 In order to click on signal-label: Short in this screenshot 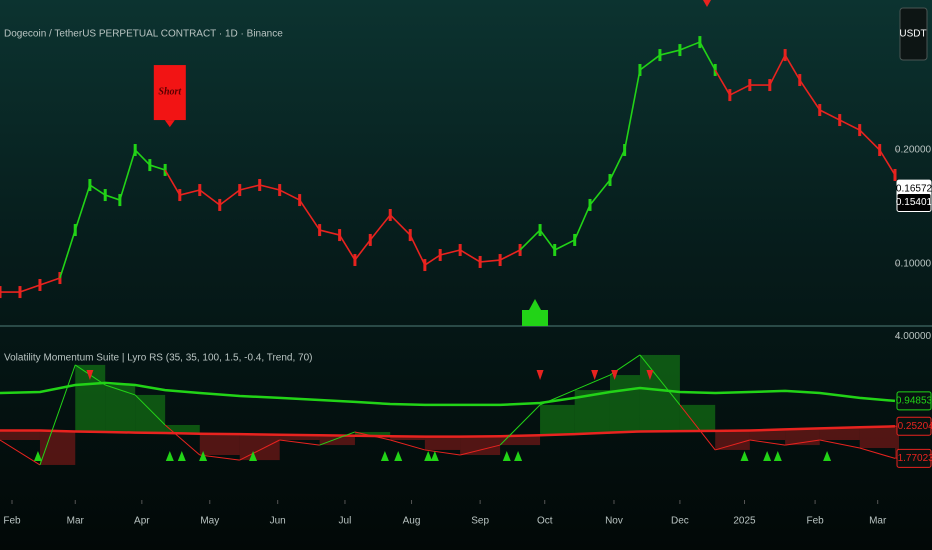, I will do `click(170, 91)`.